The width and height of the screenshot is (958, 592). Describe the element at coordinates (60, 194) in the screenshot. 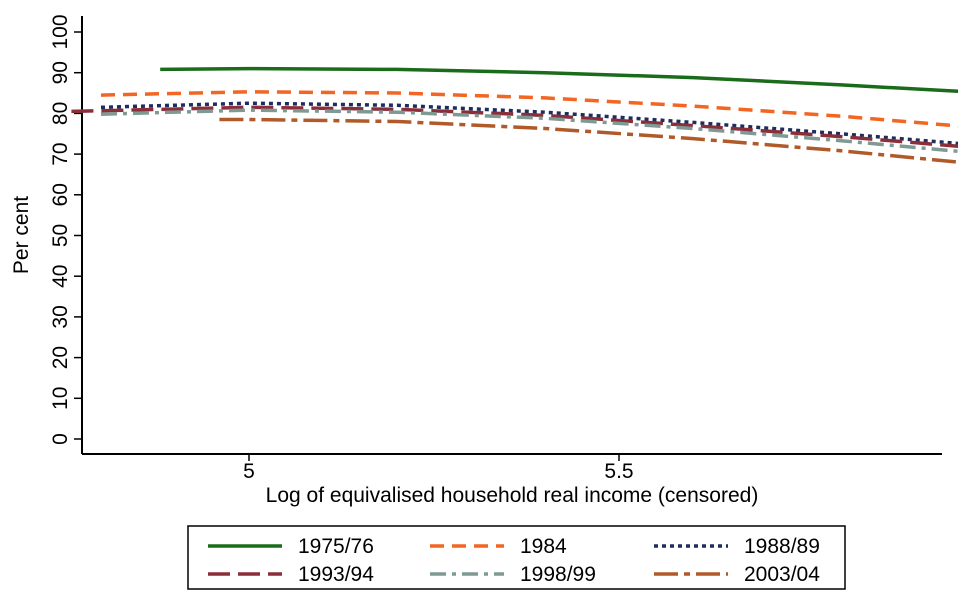

I see `y-tick-label: 60` at that location.